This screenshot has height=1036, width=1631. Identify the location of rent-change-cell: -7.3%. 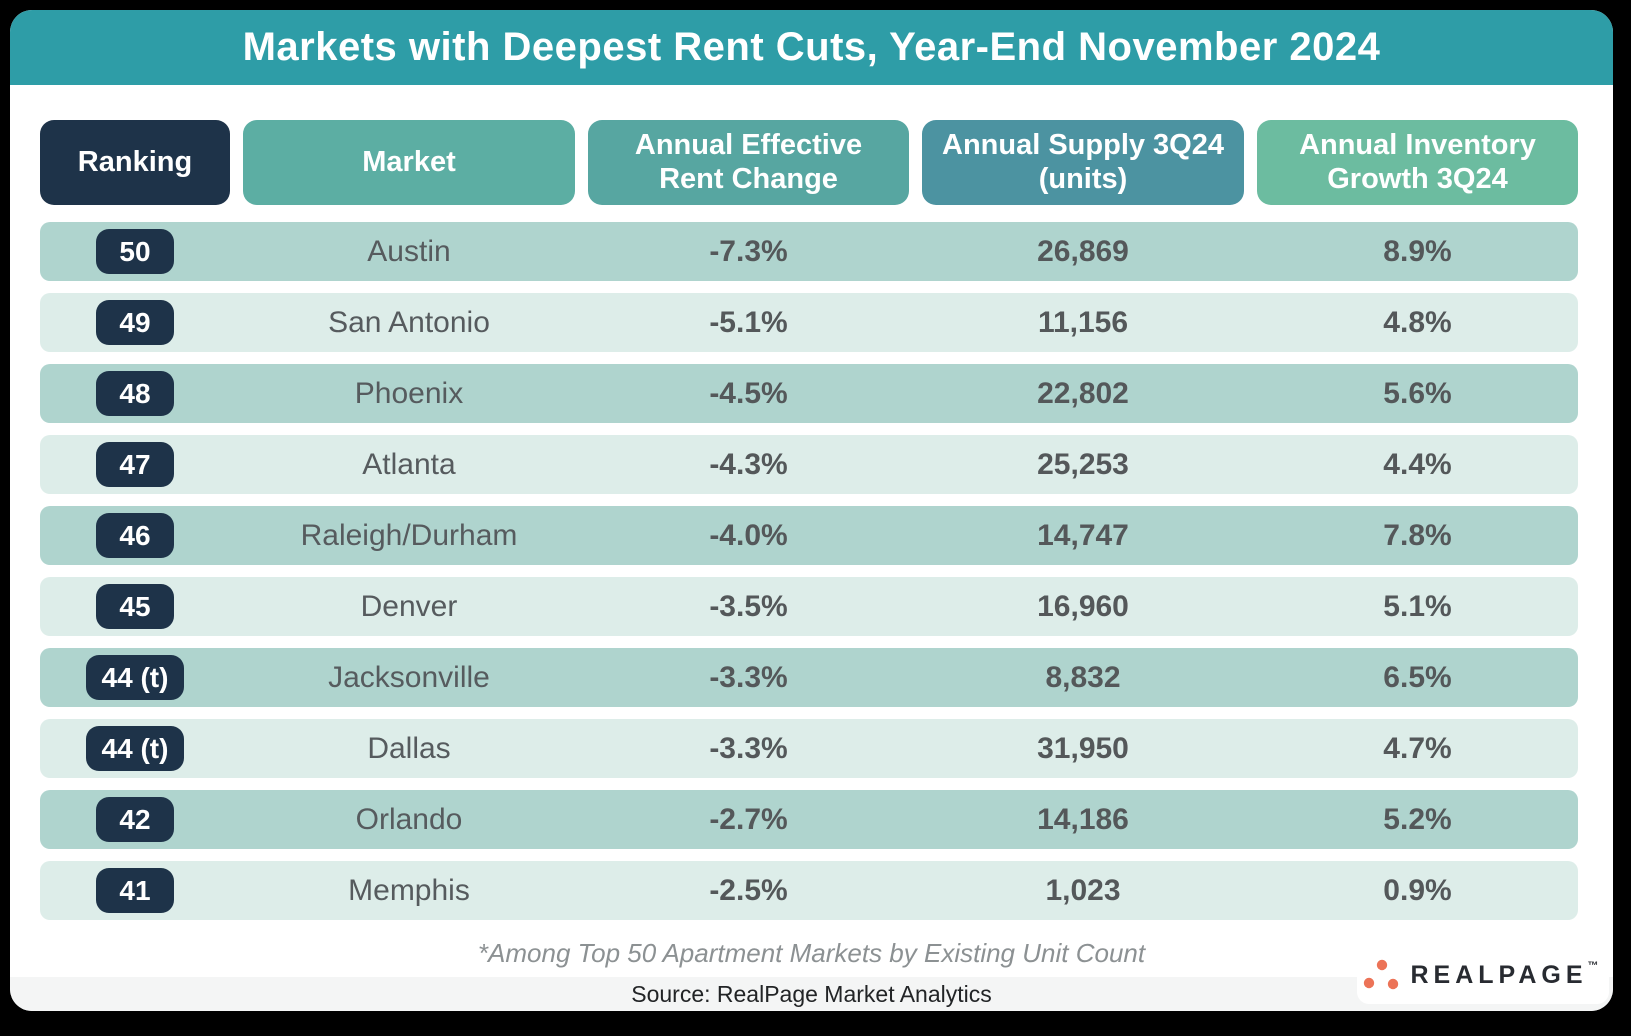
(748, 251).